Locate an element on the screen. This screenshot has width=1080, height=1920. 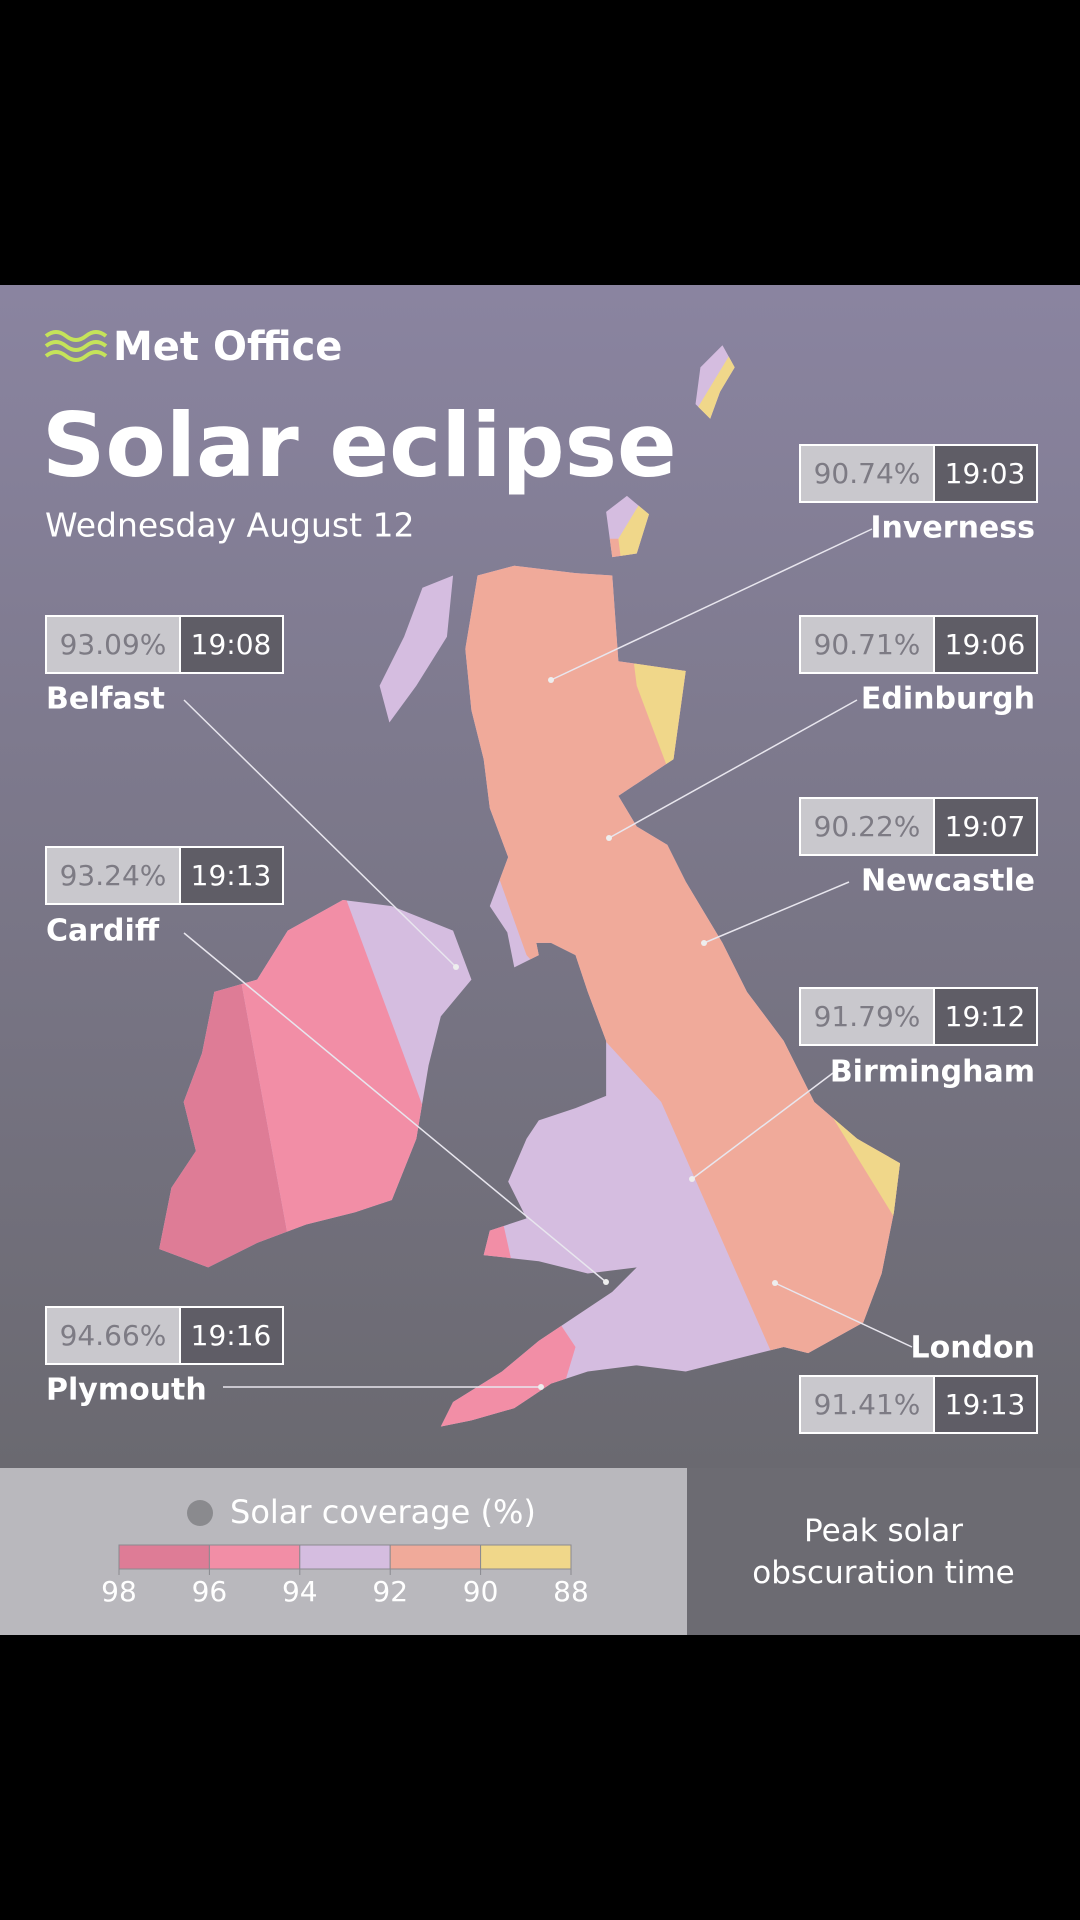
legend-tick-label: 90 is located at coordinates (481, 1591).